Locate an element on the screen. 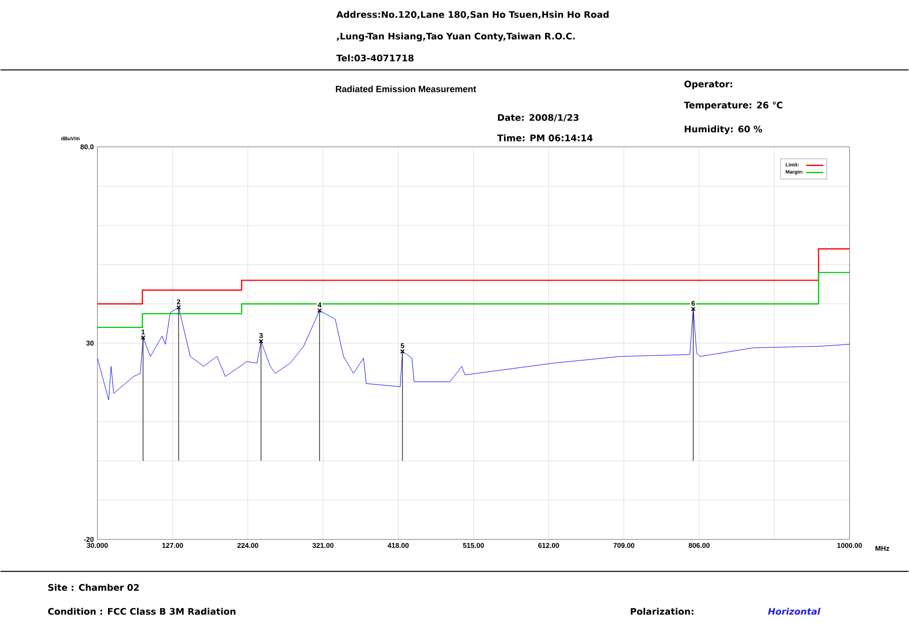  chart-title: Radiated Emission Measurement is located at coordinates (406, 88).